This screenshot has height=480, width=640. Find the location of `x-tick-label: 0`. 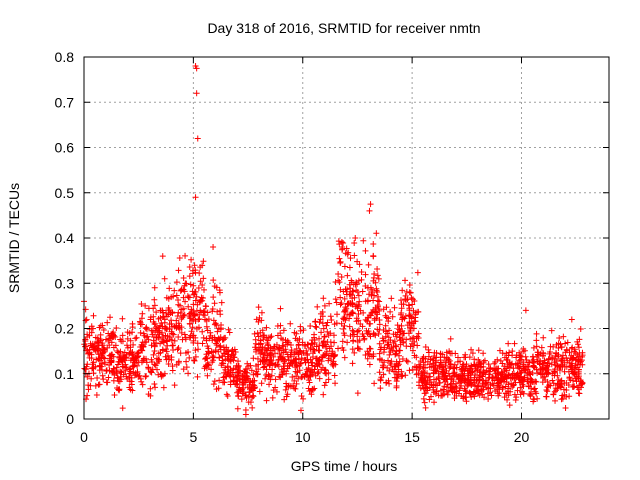

x-tick-label: 0 is located at coordinates (84, 437).